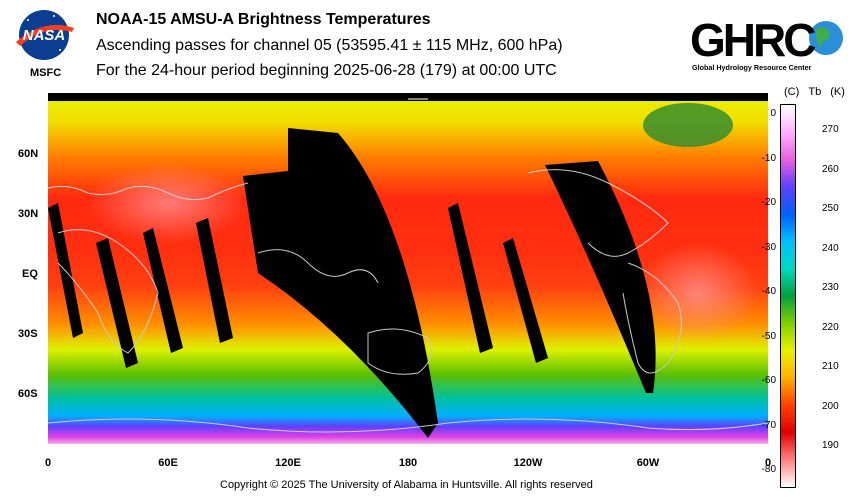  Describe the element at coordinates (768, 158) in the screenshot. I see `colorbar-celsius-tick: -10` at that location.